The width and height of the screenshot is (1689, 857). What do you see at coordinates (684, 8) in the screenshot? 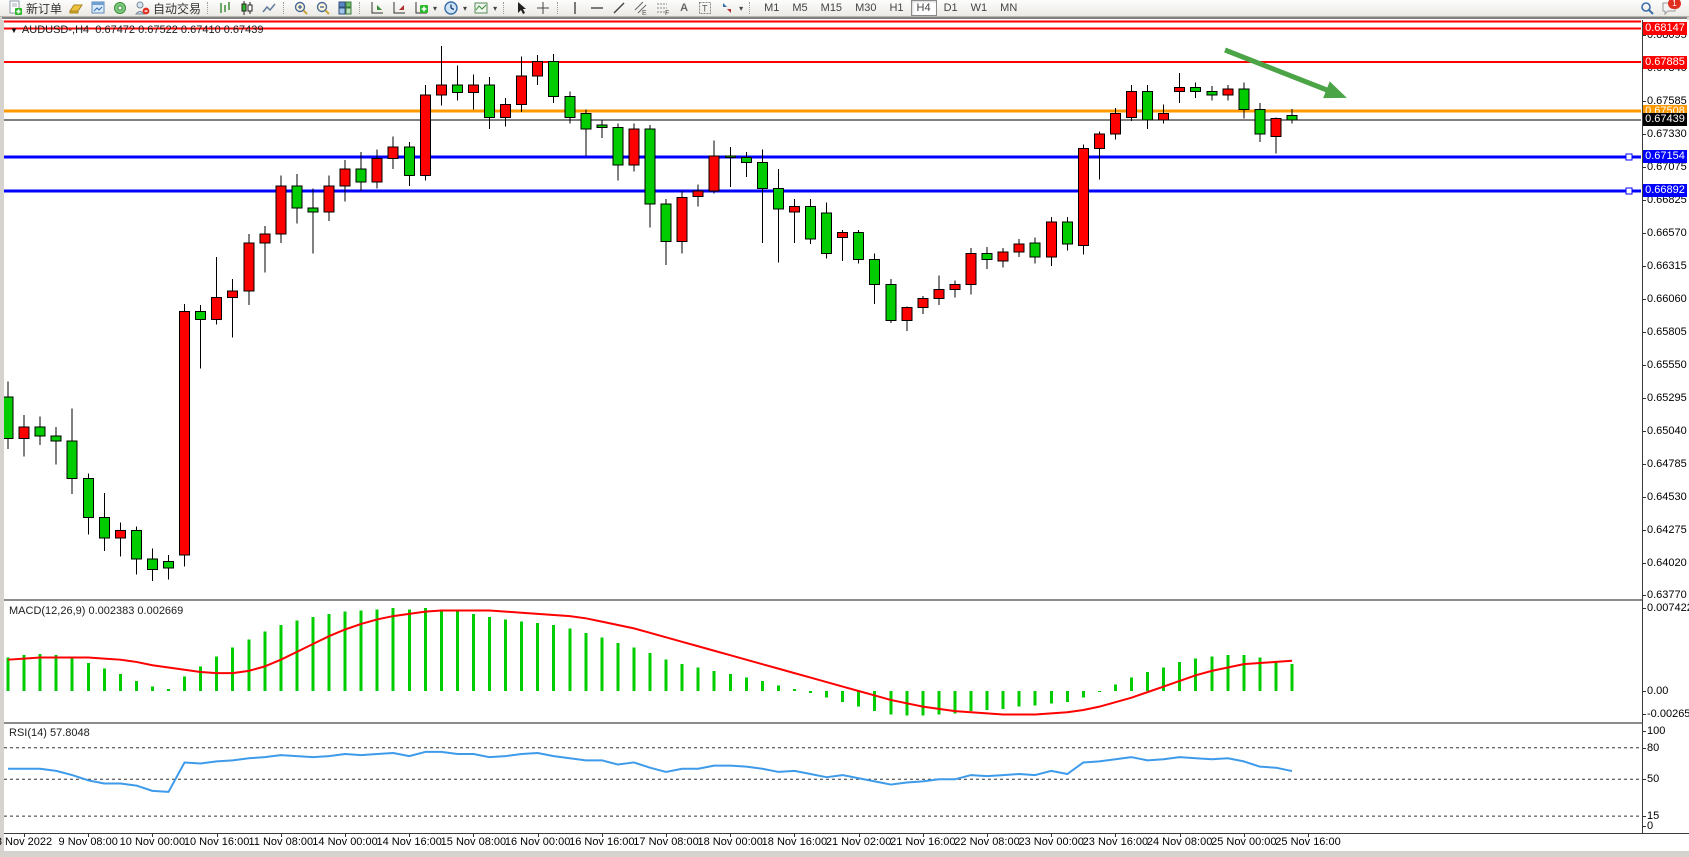
I see `text-tool-button: A` at bounding box center [684, 8].